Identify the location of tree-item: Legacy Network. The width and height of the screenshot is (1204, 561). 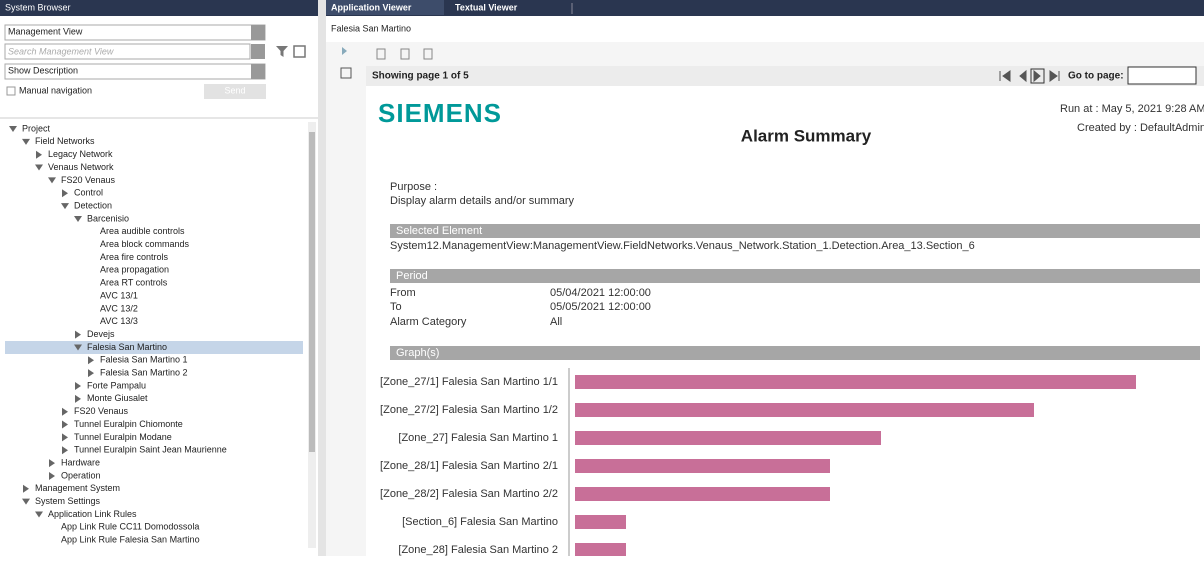
(80, 154).